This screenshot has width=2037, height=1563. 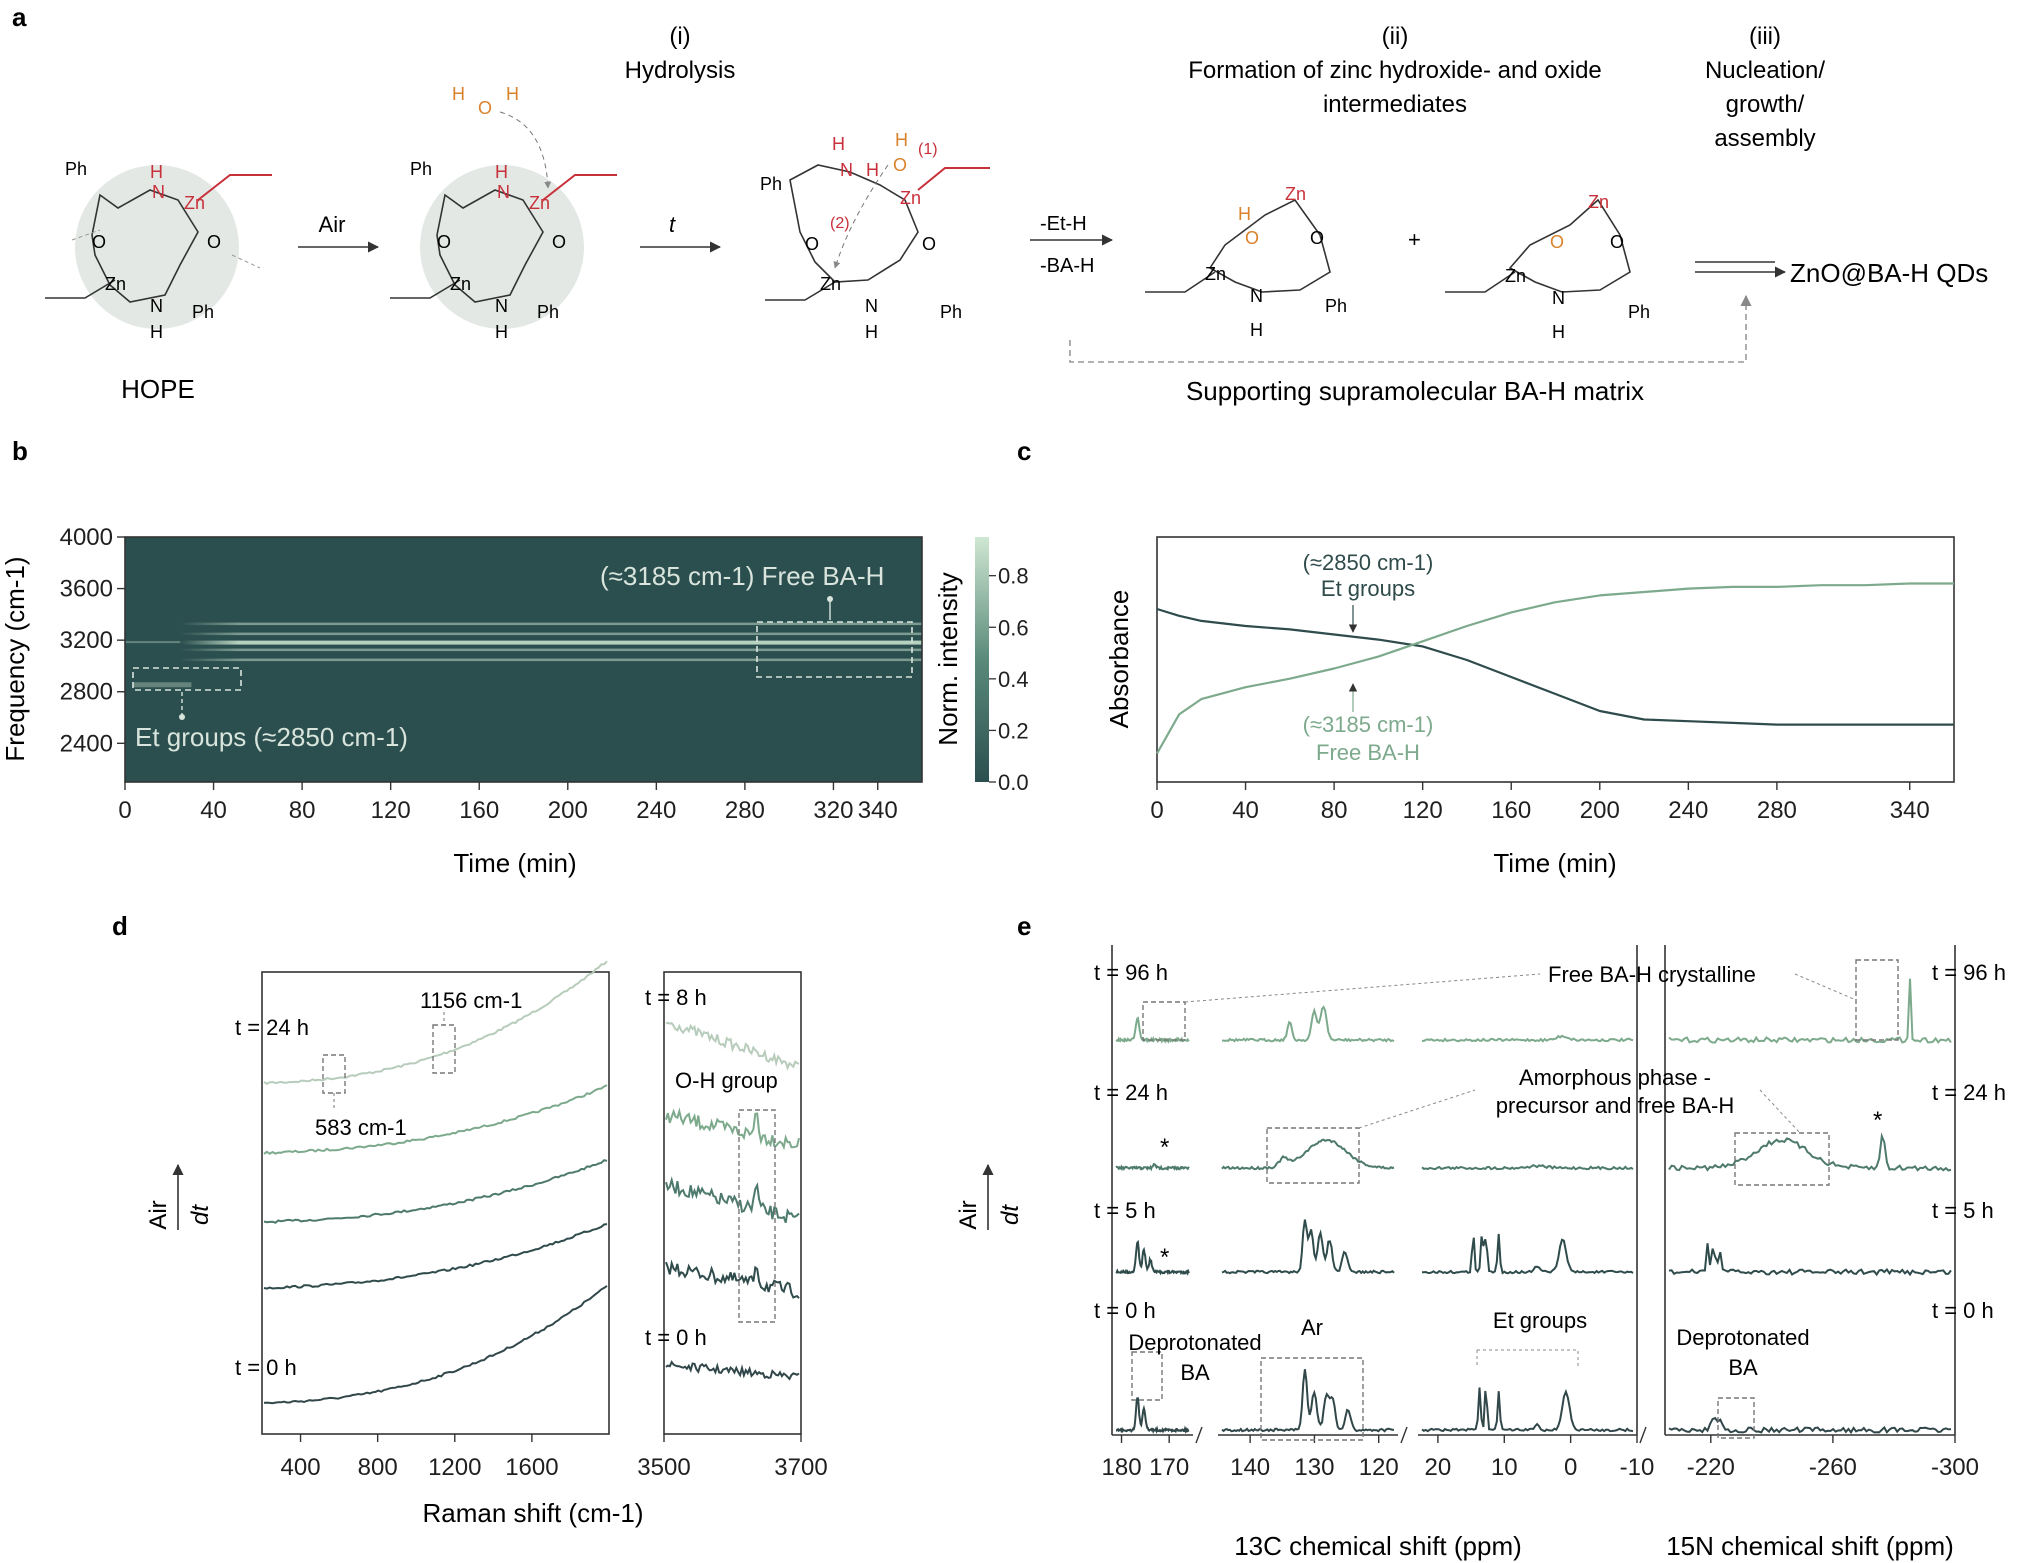 I want to click on atom-n-nh: N, so click(x=846, y=170).